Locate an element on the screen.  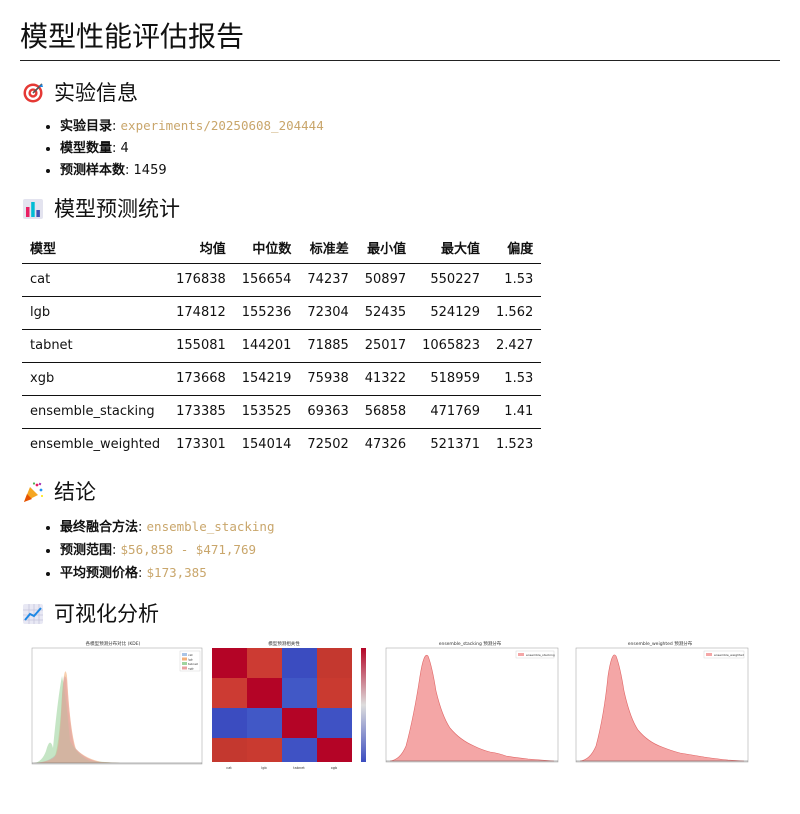
section-heading-experiment: 实验信息 is located at coordinates (400, 93).